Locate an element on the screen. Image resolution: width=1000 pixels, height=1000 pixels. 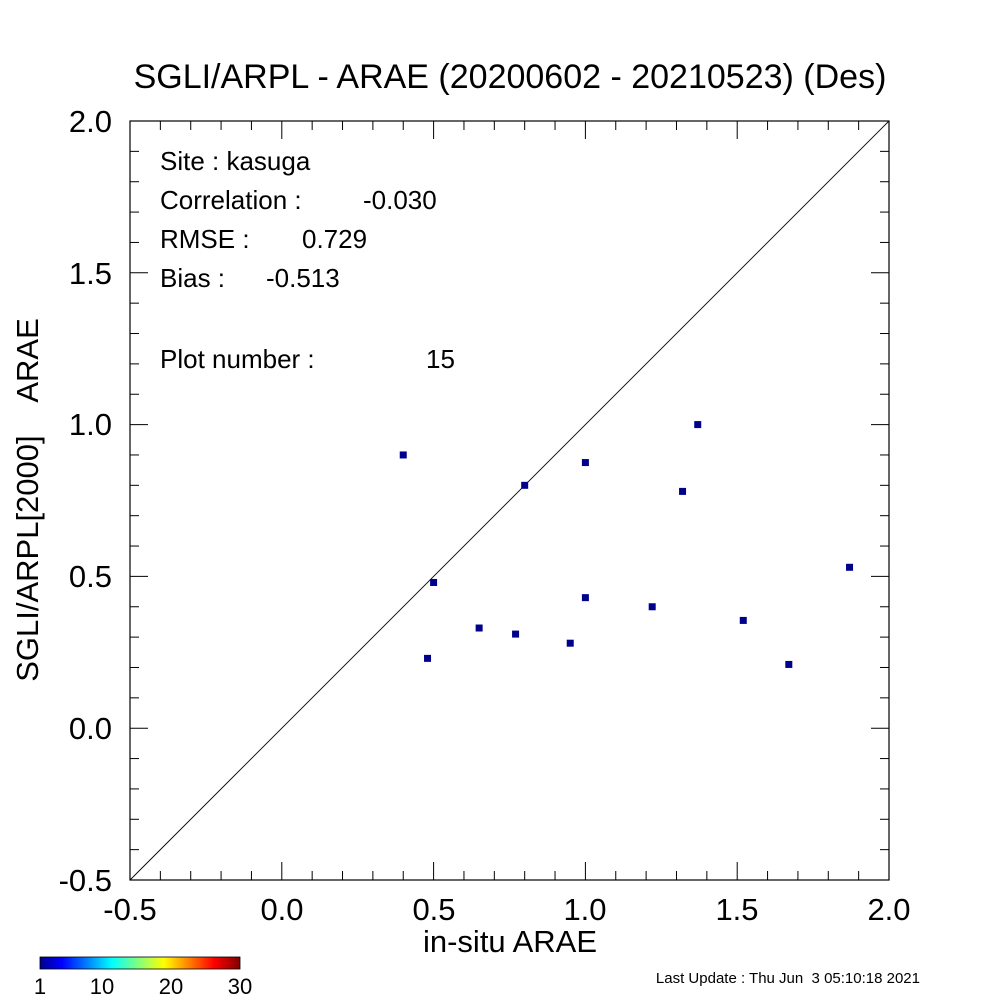
x-tick-label: -0.5 is located at coordinates (129, 909).